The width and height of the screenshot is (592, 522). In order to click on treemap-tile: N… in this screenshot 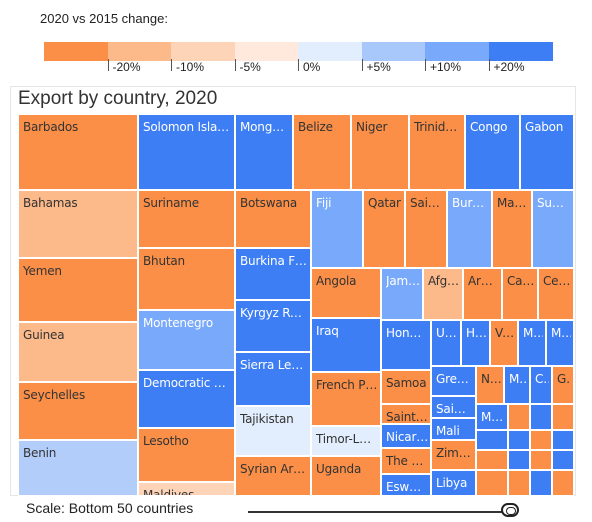, I will do `click(490, 385)`.